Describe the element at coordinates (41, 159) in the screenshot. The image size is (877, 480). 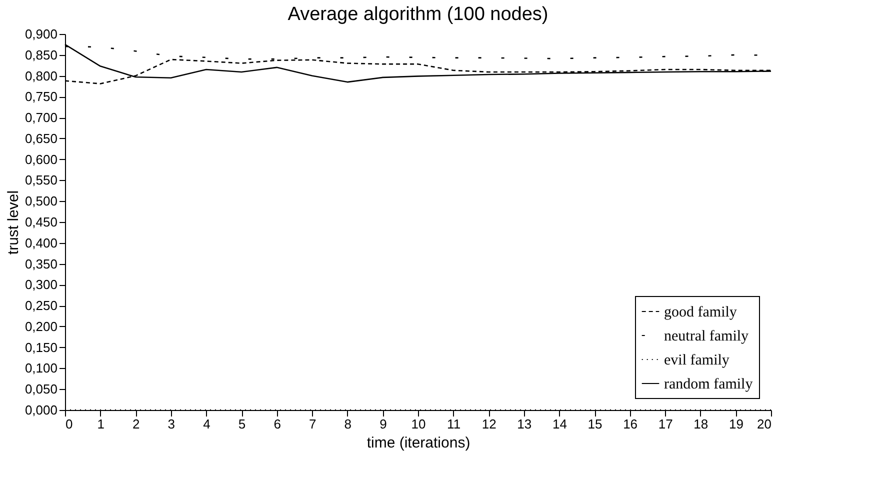
I see `y-tick-label: 0,600` at that location.